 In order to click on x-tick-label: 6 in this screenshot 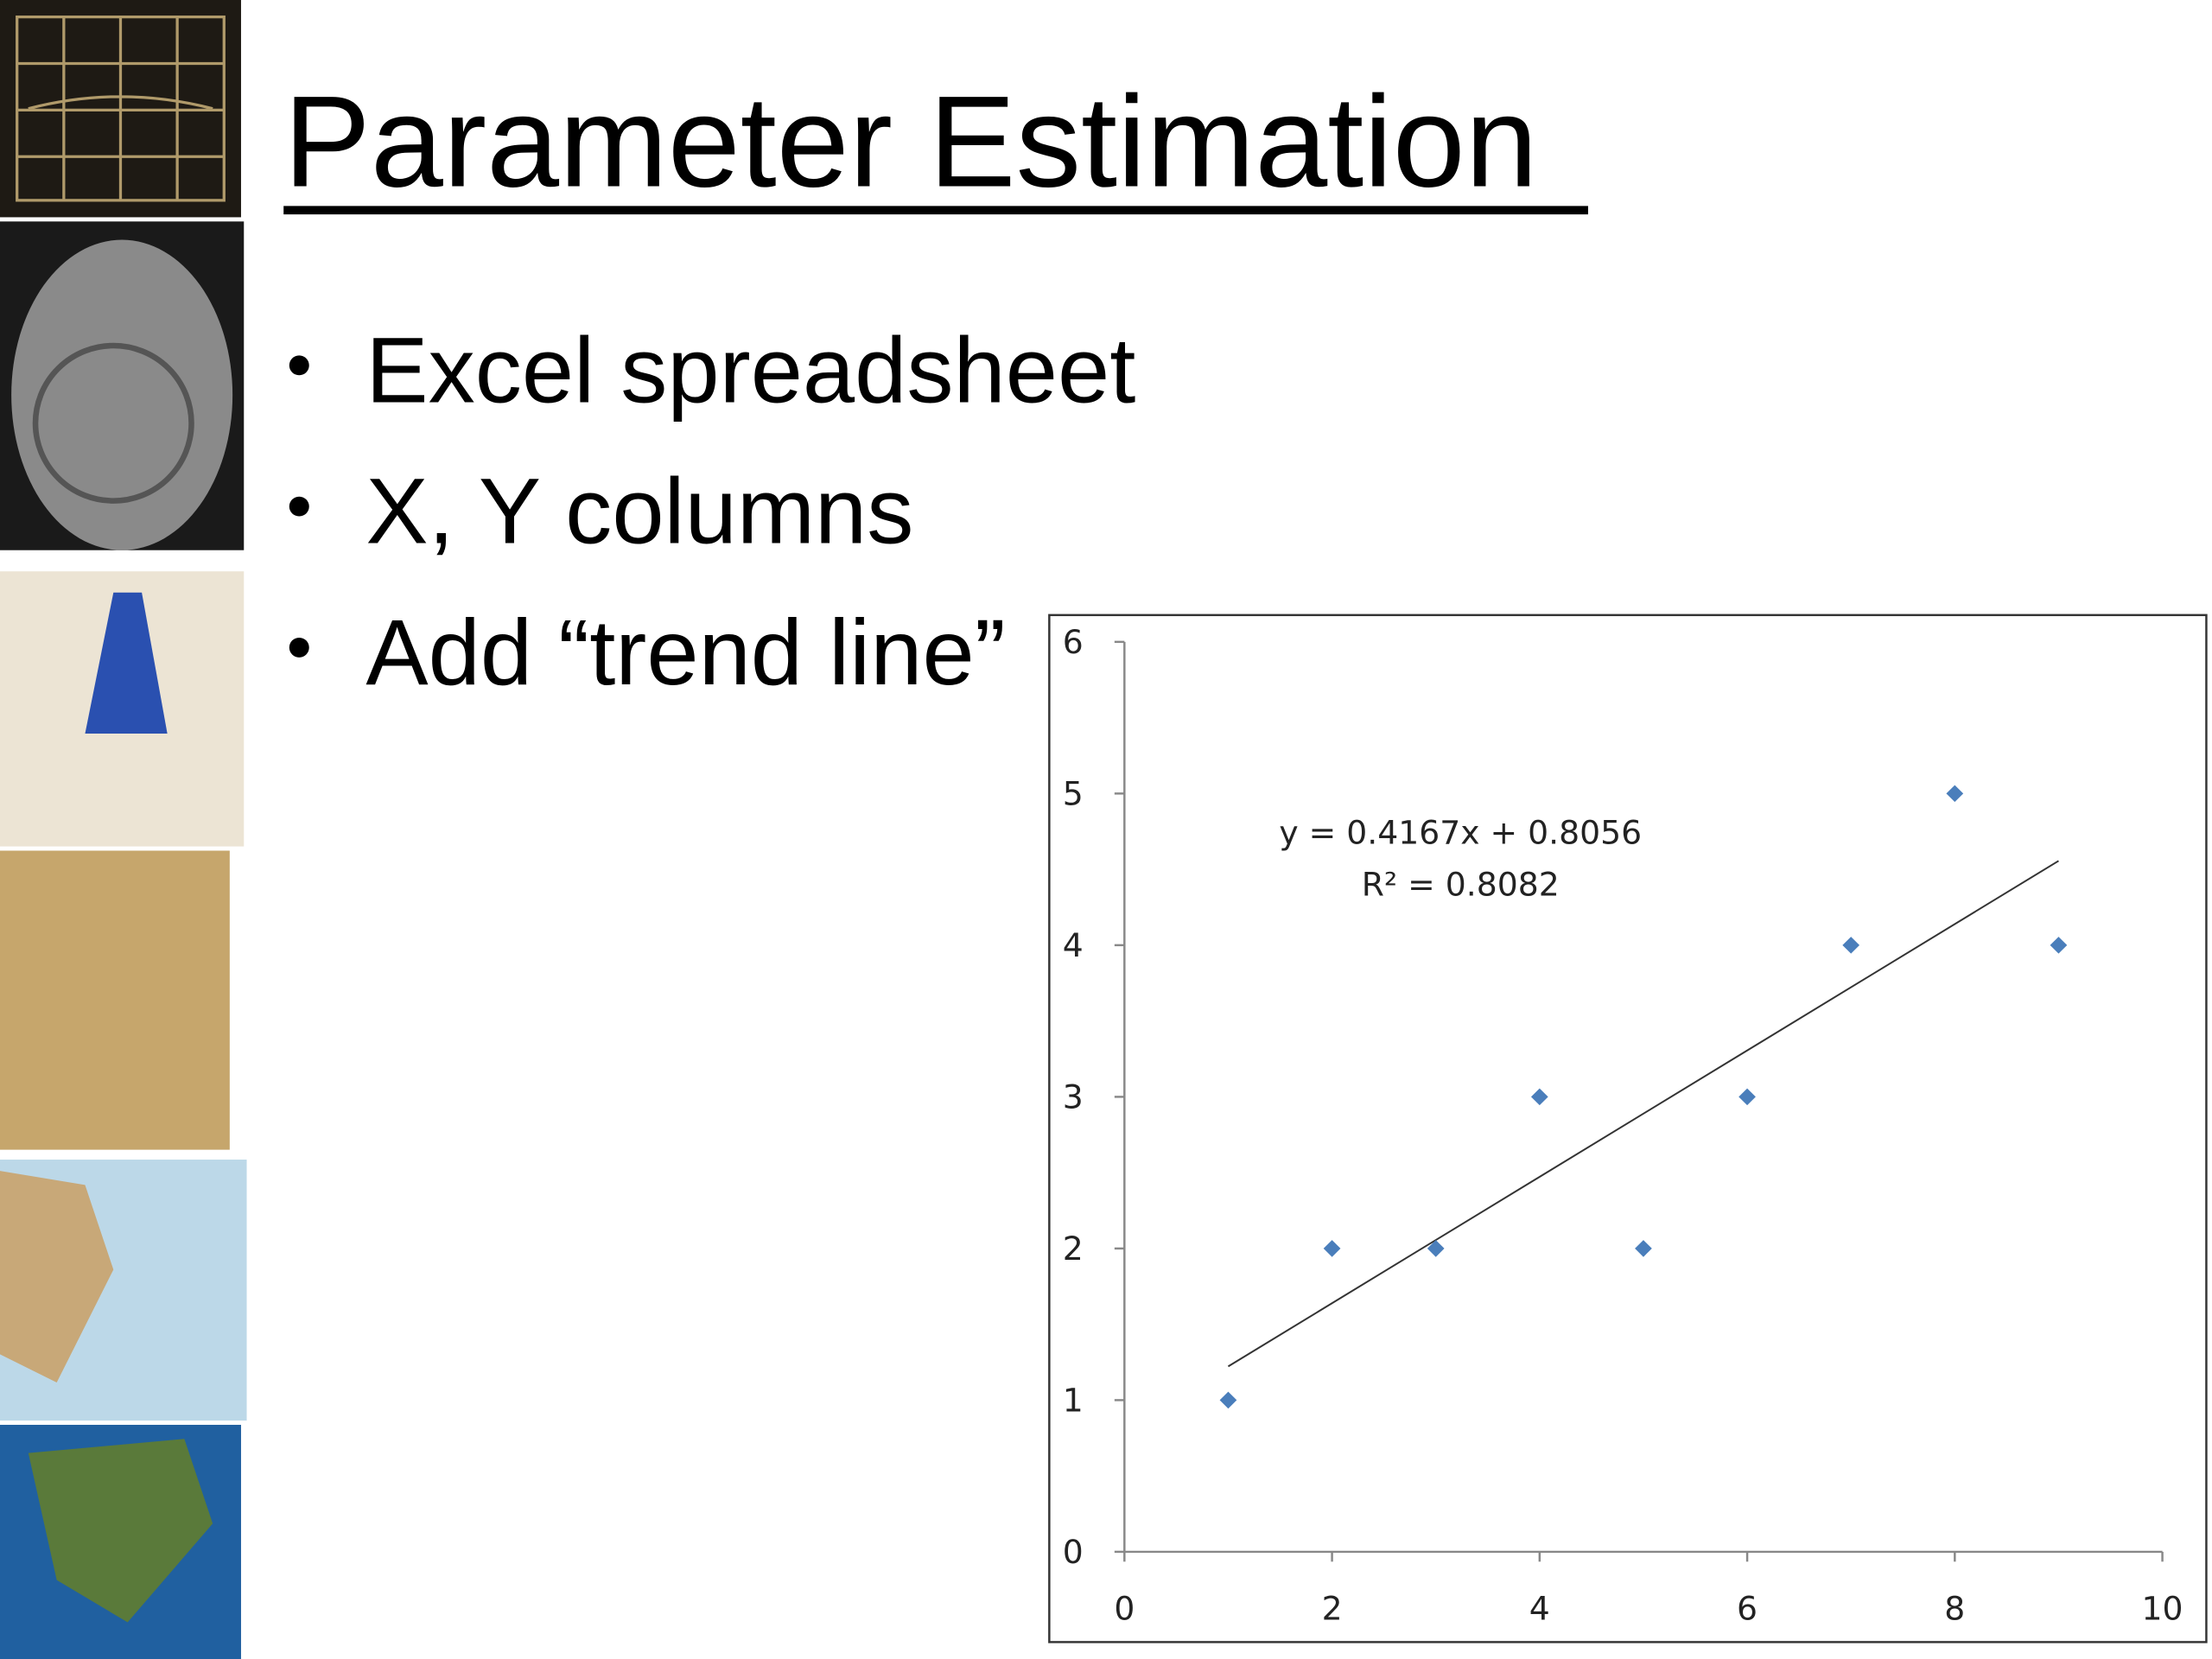, I will do `click(1747, 1608)`.